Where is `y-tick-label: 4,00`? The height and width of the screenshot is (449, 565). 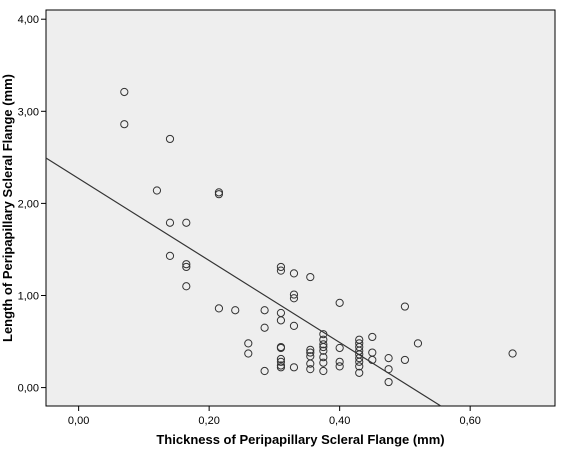
y-tick-label: 4,00 is located at coordinates (28, 20).